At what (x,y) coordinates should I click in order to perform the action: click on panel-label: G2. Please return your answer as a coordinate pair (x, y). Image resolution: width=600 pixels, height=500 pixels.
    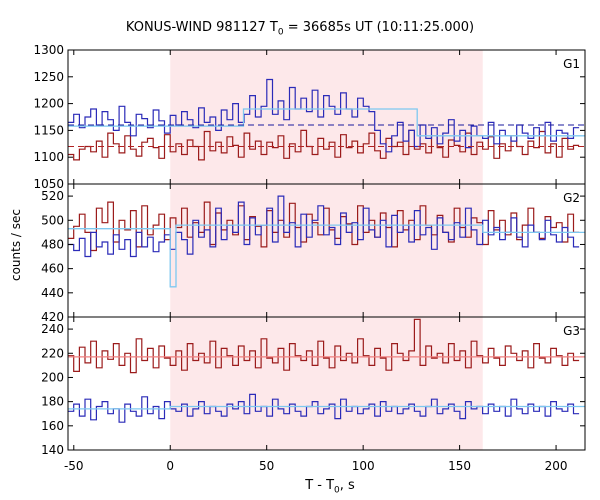
    Looking at the image, I should click on (571, 198).